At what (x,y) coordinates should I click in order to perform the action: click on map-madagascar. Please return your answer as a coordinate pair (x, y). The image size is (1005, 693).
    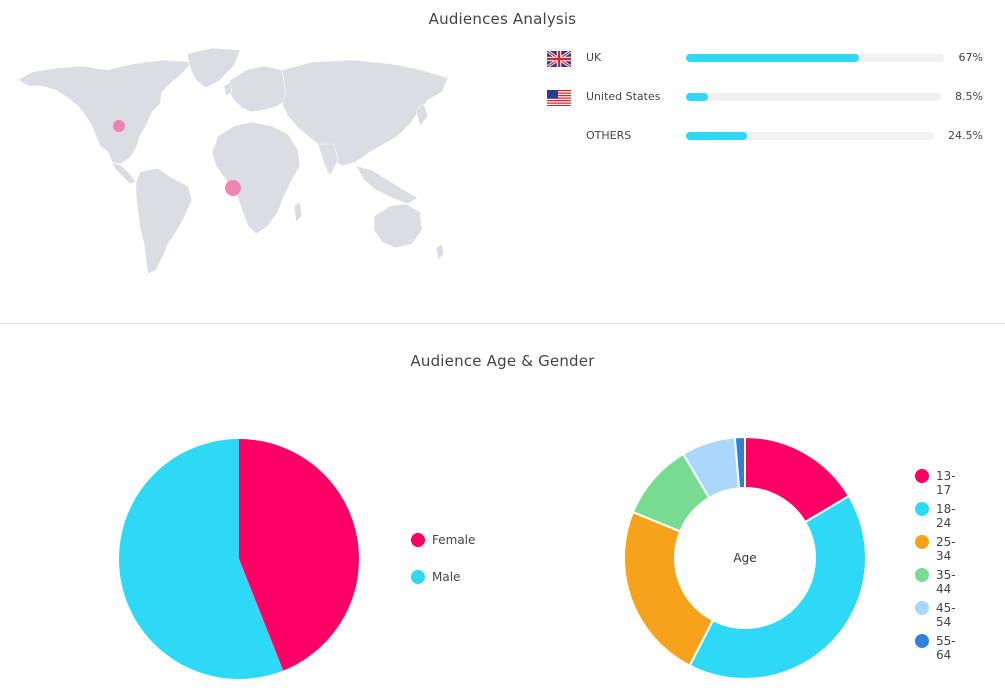
    Looking at the image, I should click on (298, 212).